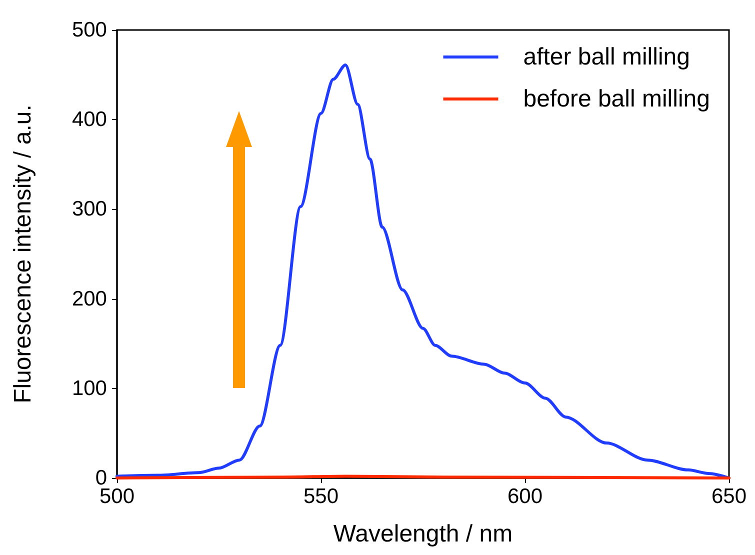 This screenshot has width=755, height=555. What do you see at coordinates (89, 388) in the screenshot?
I see `y-tick-label: 100` at bounding box center [89, 388].